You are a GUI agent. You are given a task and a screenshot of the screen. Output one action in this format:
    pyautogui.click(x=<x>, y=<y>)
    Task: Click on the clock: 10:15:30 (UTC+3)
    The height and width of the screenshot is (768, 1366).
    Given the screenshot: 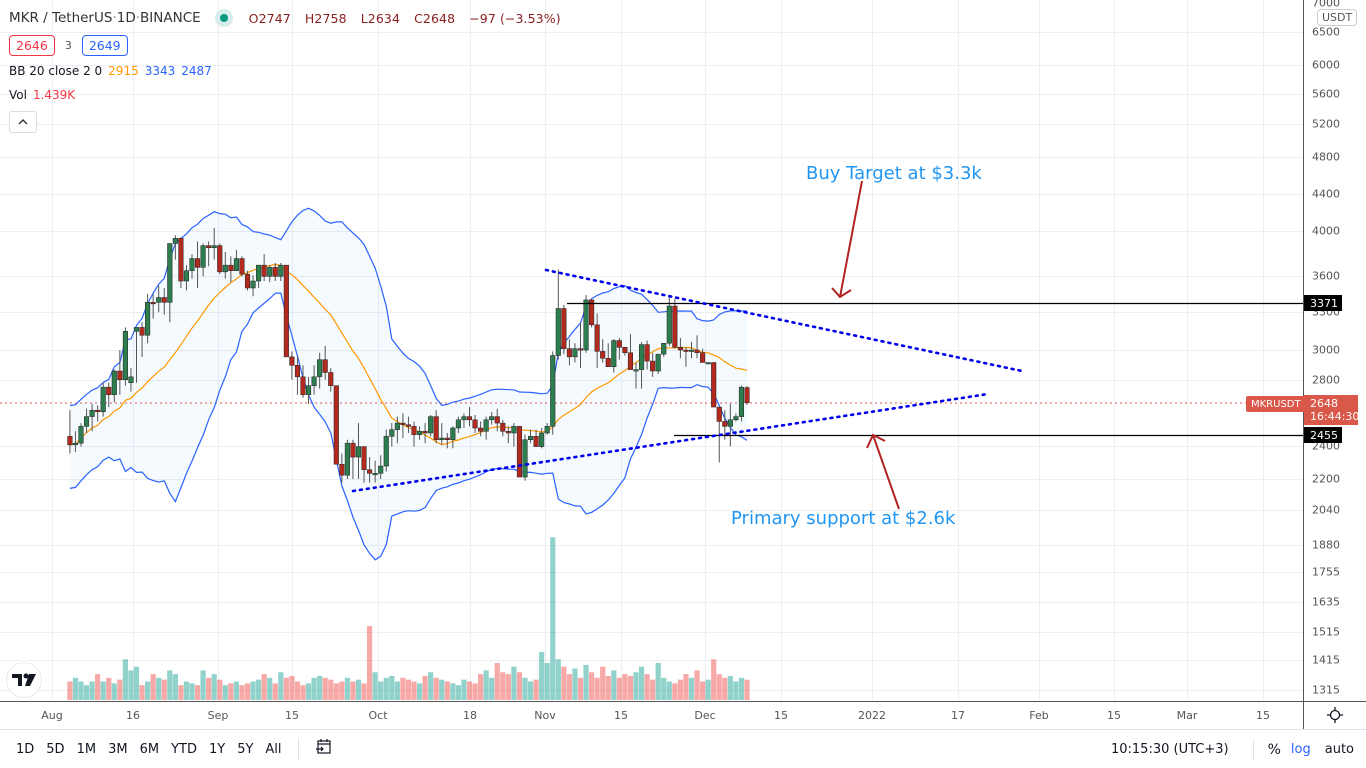 What is the action you would take?
    pyautogui.click(x=1169, y=749)
    